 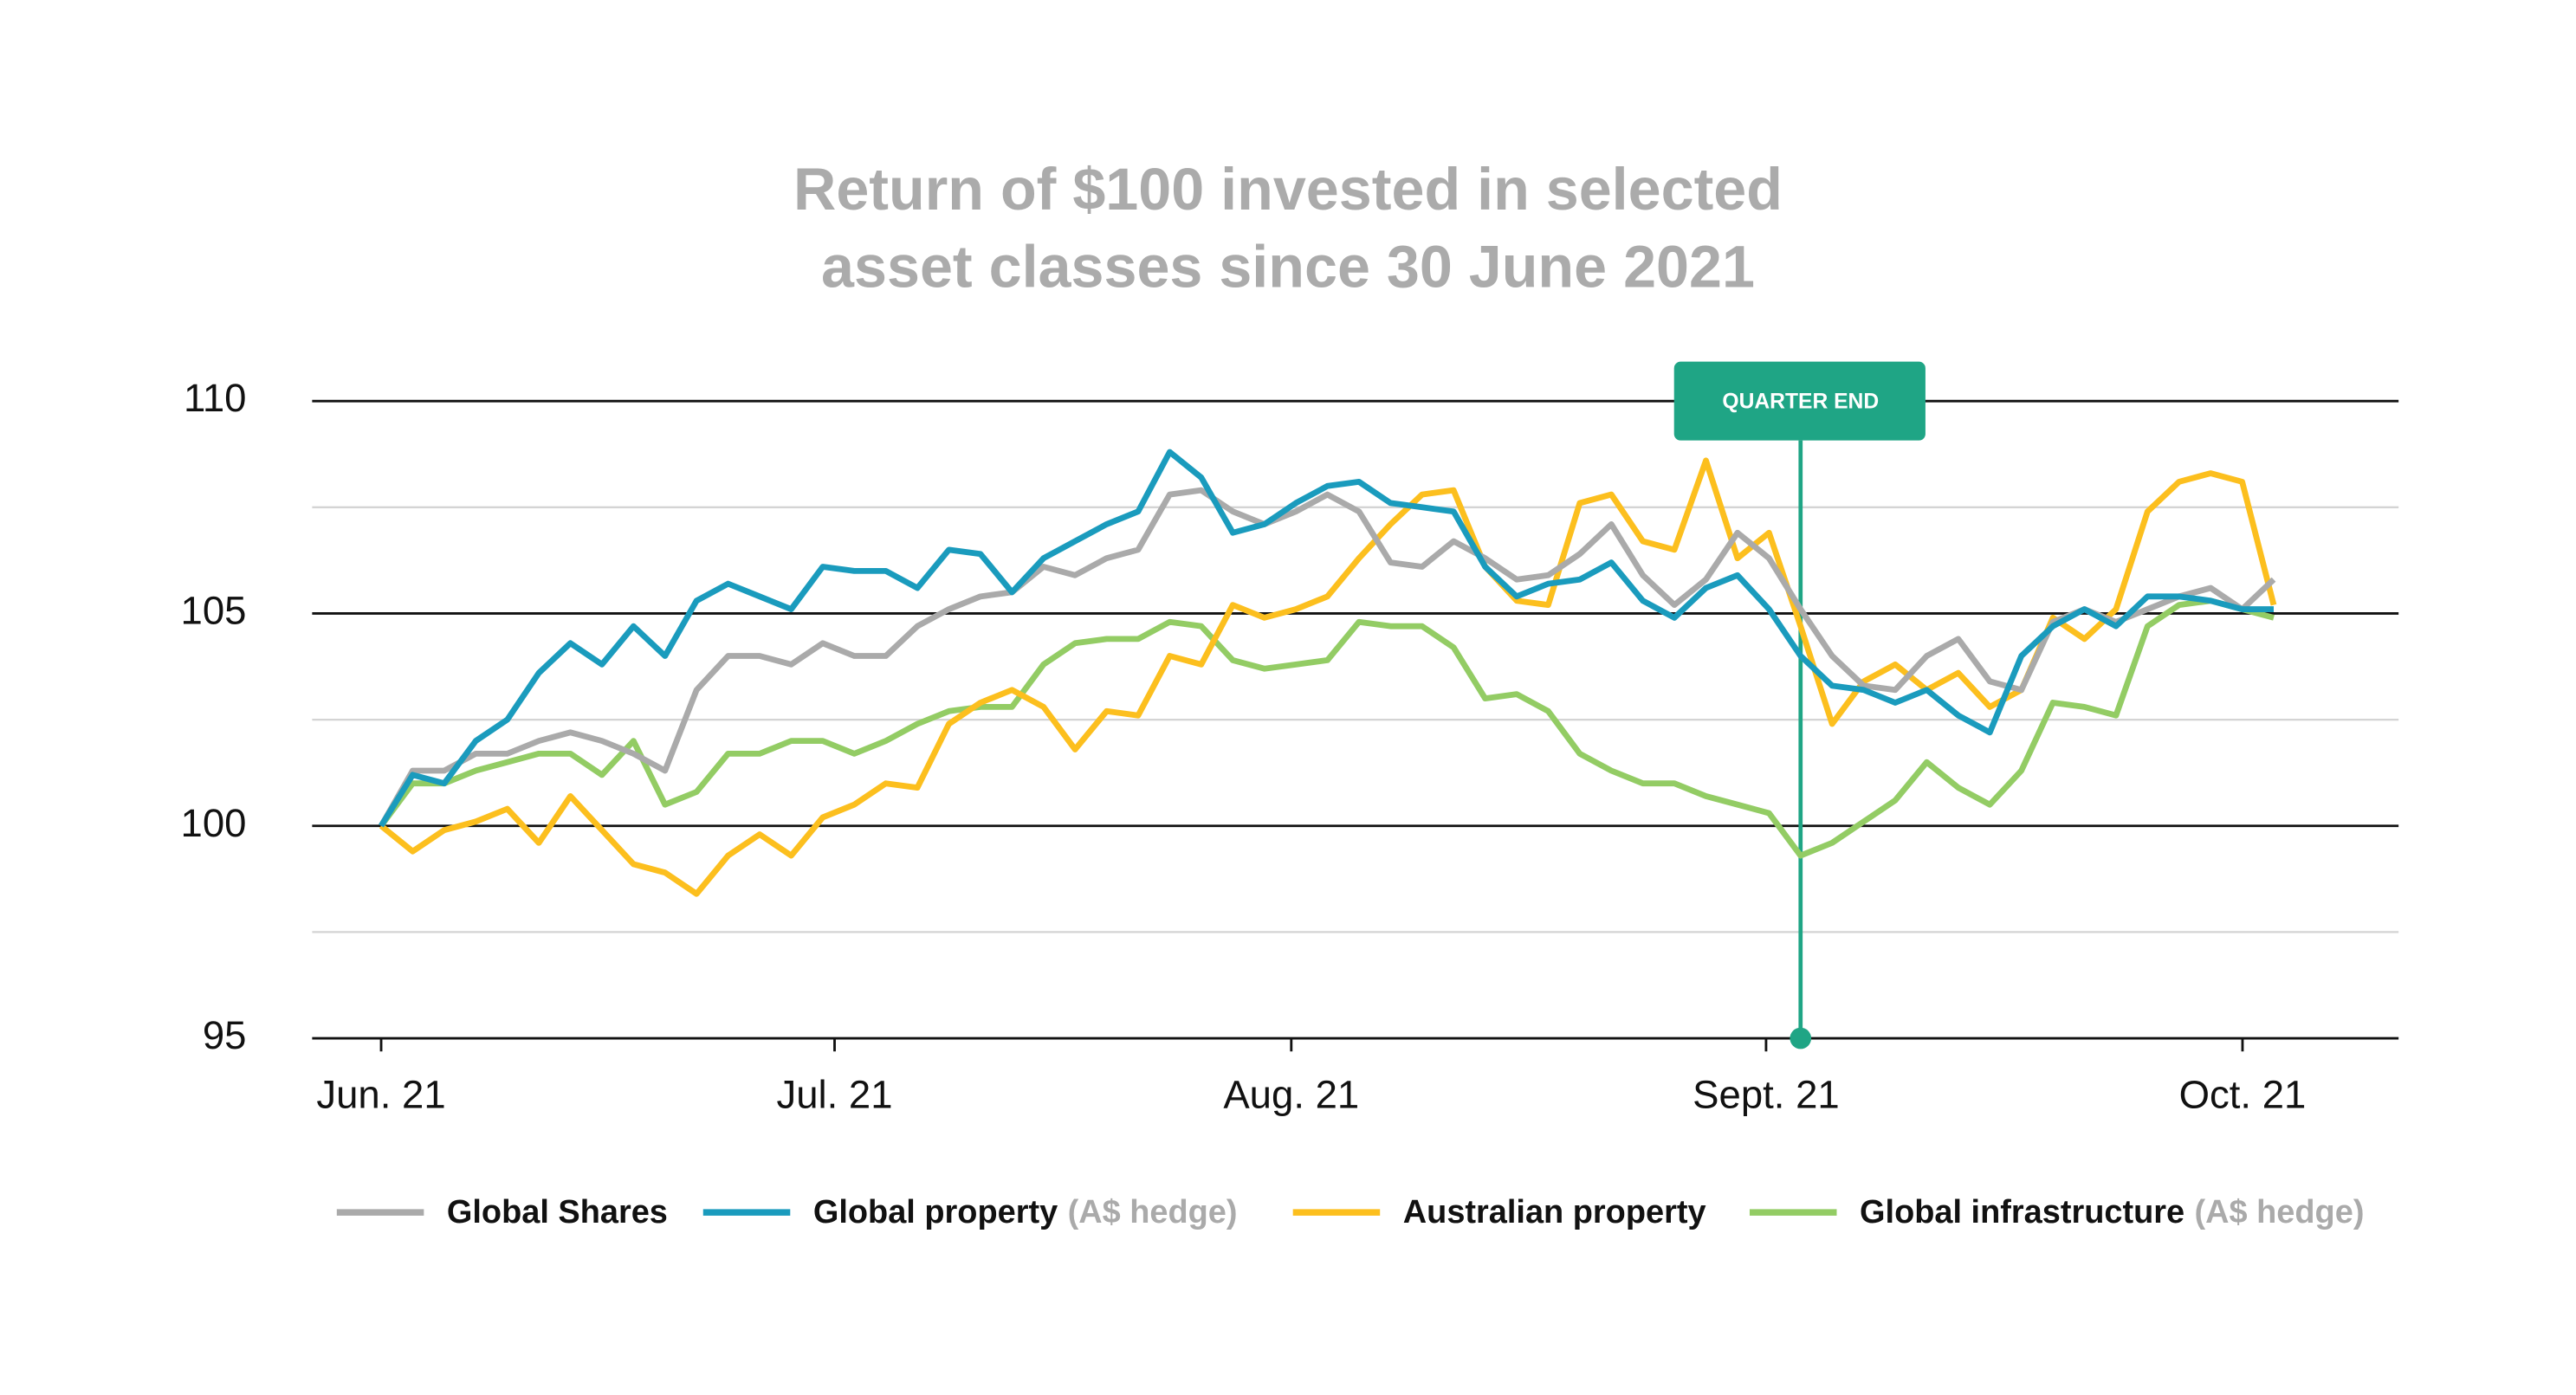 What do you see at coordinates (1766, 1094) in the screenshot?
I see `x-tick-label: Sept. 21` at bounding box center [1766, 1094].